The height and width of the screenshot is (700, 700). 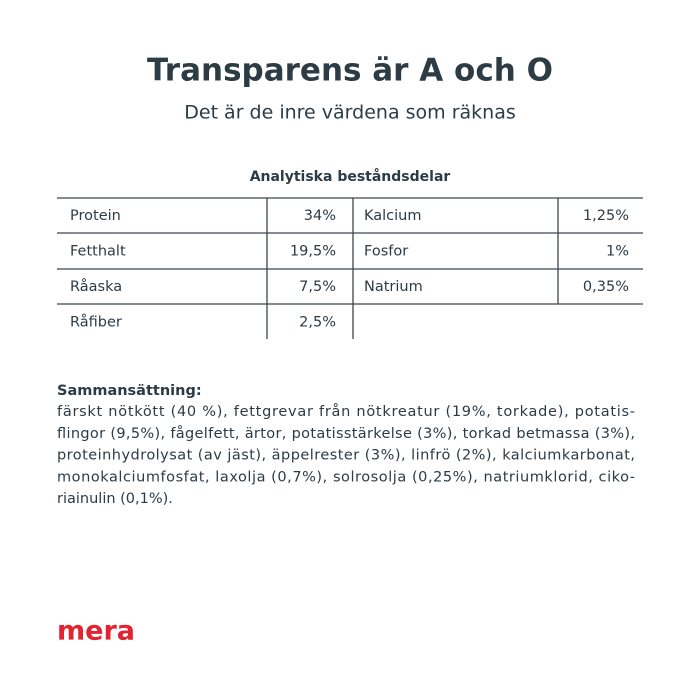 What do you see at coordinates (606, 287) in the screenshot?
I see `table-cell: 0,35%` at bounding box center [606, 287].